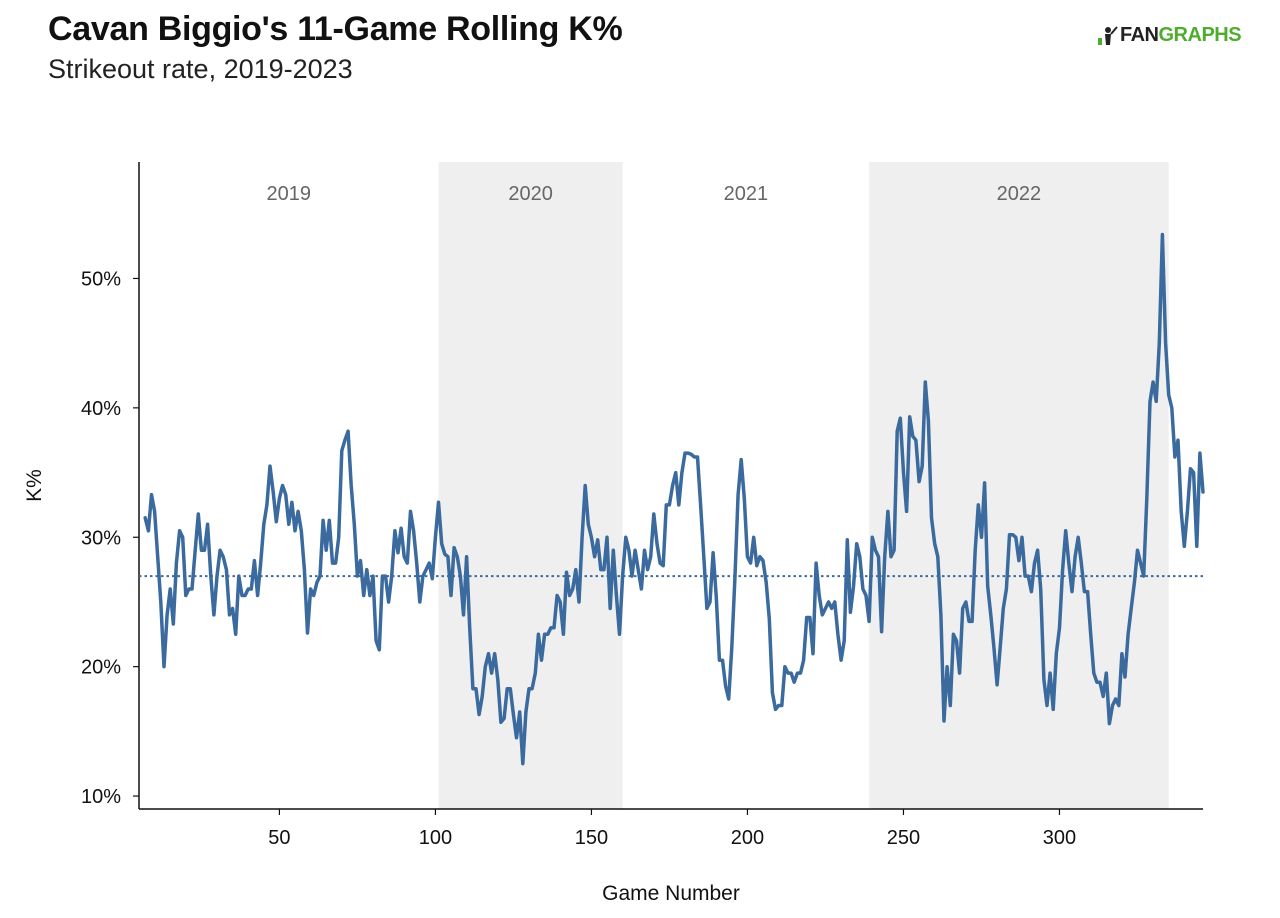 Image resolution: width=1280 pixels, height=918 pixels. What do you see at coordinates (530, 194) in the screenshot?
I see `season-label-2020: 2020` at bounding box center [530, 194].